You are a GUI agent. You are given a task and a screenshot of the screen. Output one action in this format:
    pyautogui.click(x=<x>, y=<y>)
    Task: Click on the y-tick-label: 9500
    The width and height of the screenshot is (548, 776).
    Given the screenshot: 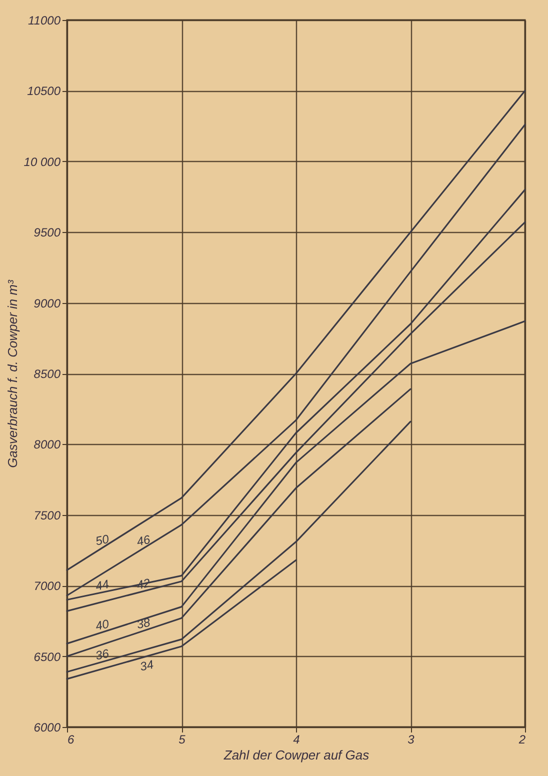 What is the action you would take?
    pyautogui.click(x=47, y=233)
    